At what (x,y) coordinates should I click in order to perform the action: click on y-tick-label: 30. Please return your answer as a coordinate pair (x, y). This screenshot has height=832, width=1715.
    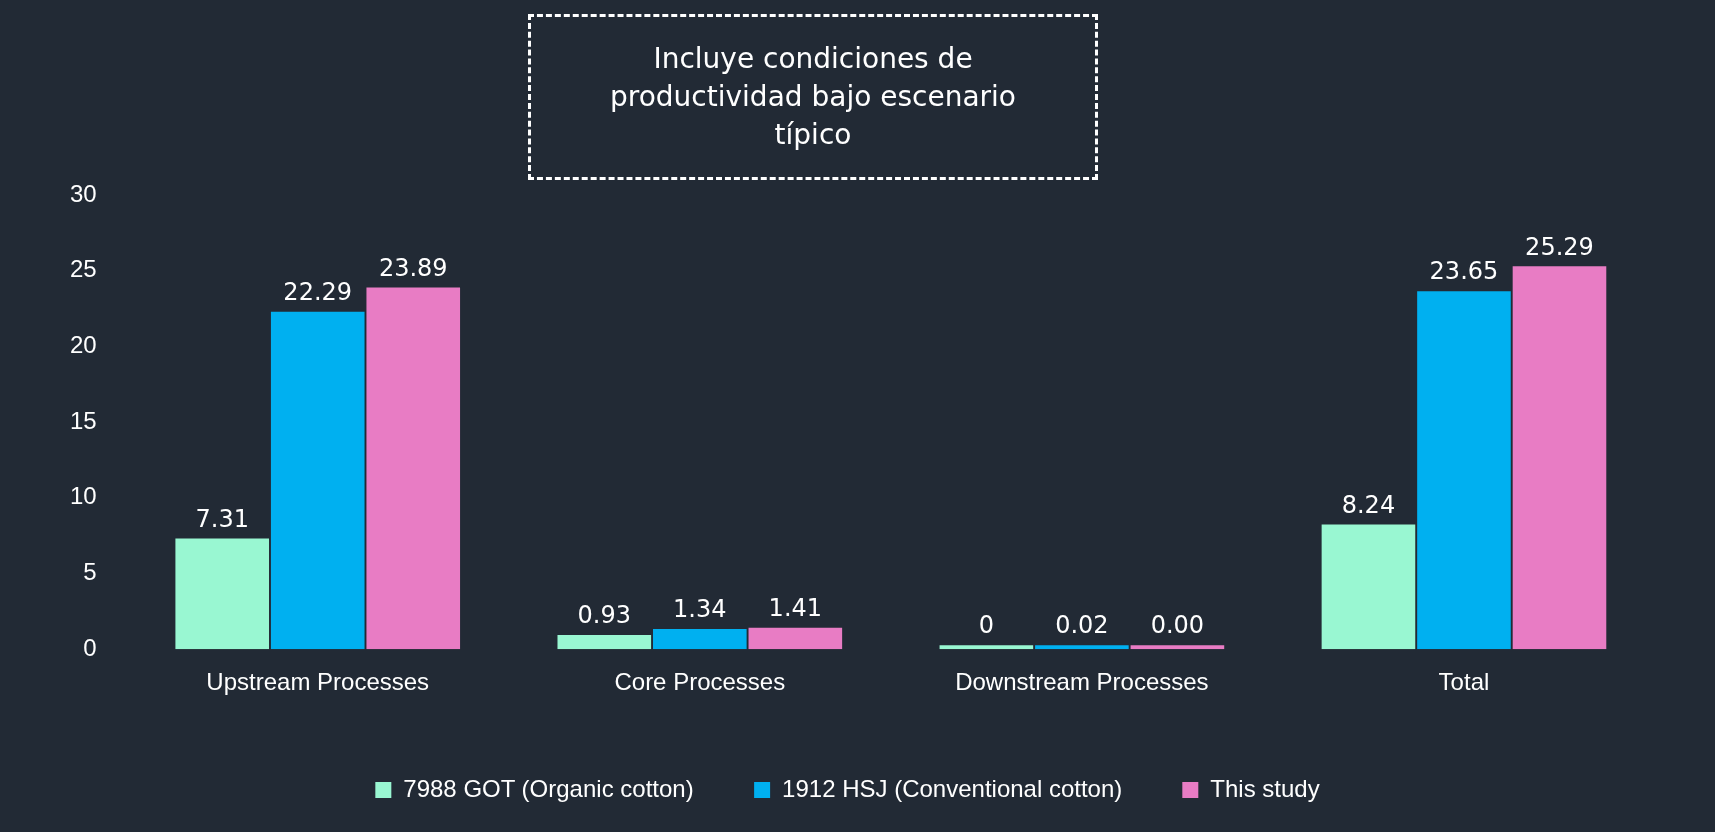
    Looking at the image, I should click on (83, 193).